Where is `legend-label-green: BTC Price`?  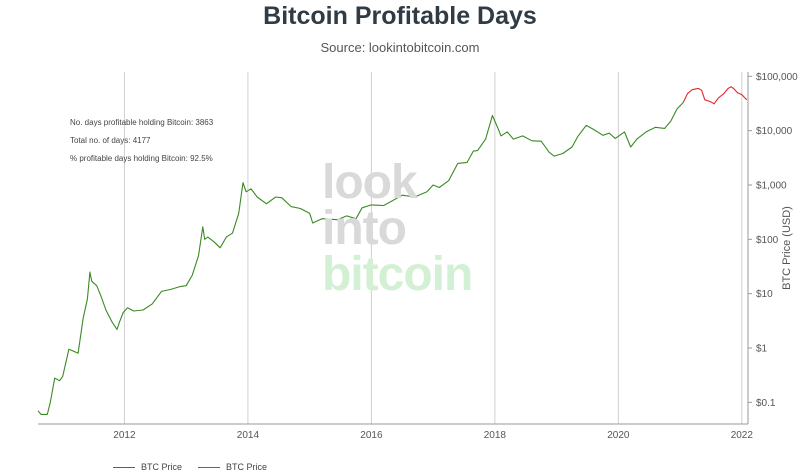
legend-label-green: BTC Price is located at coordinates (247, 467).